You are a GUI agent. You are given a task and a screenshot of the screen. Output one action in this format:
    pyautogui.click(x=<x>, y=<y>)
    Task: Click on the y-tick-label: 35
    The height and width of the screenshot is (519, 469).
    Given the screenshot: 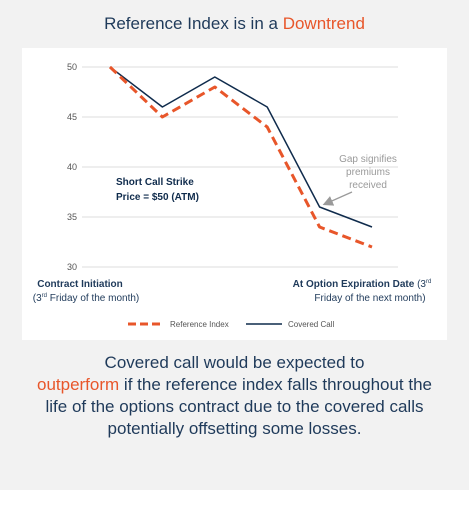 What is the action you would take?
    pyautogui.click(x=72, y=217)
    